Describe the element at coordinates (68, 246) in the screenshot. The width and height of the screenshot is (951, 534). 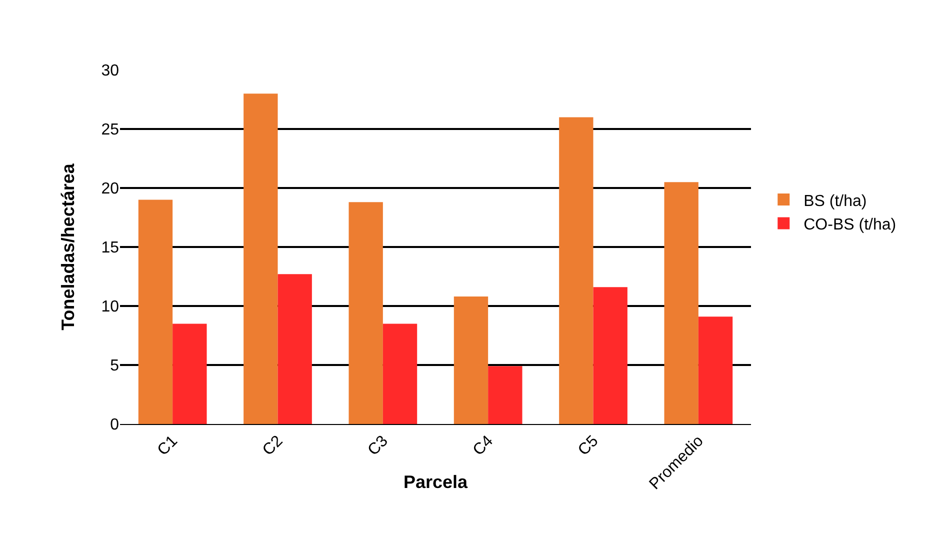
I see `y-axis-title: Toneladas/hectárea` at that location.